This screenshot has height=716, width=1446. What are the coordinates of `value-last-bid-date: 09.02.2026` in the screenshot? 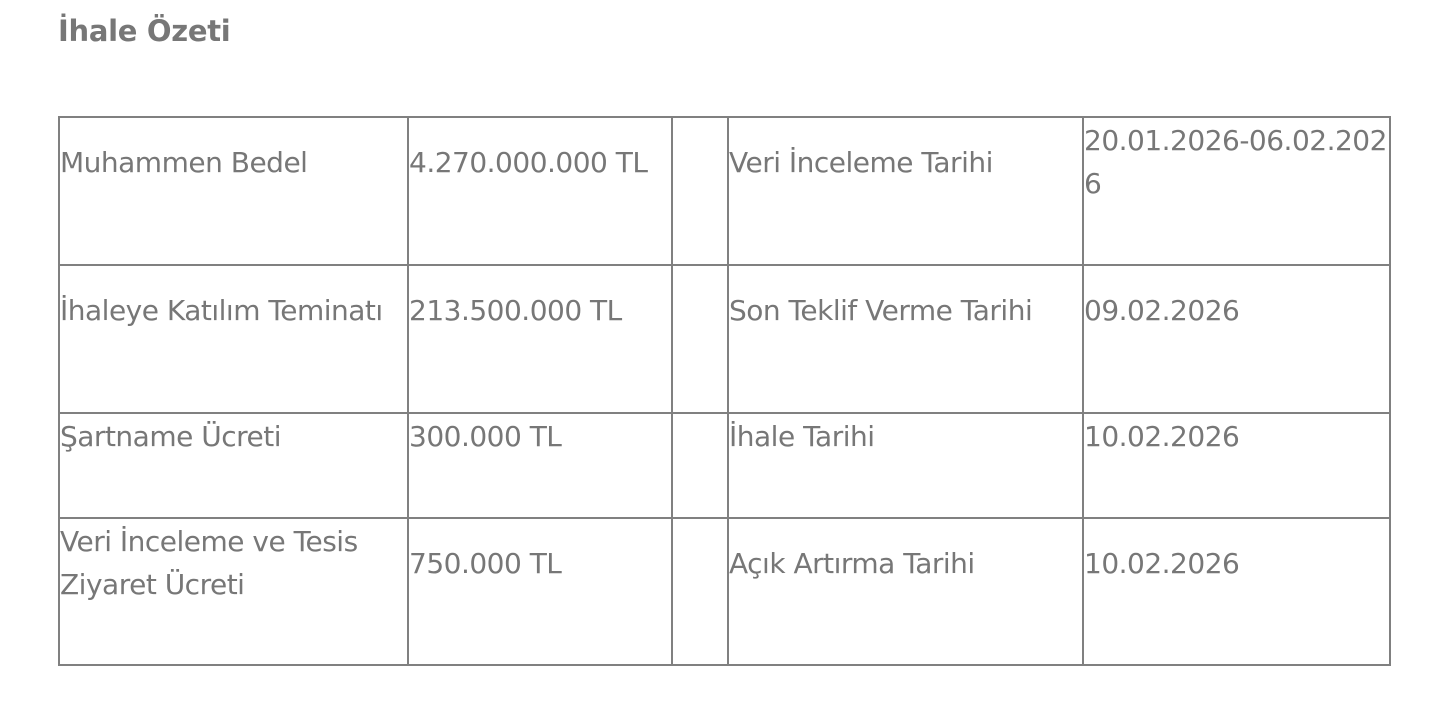 It's located at (1162, 310).